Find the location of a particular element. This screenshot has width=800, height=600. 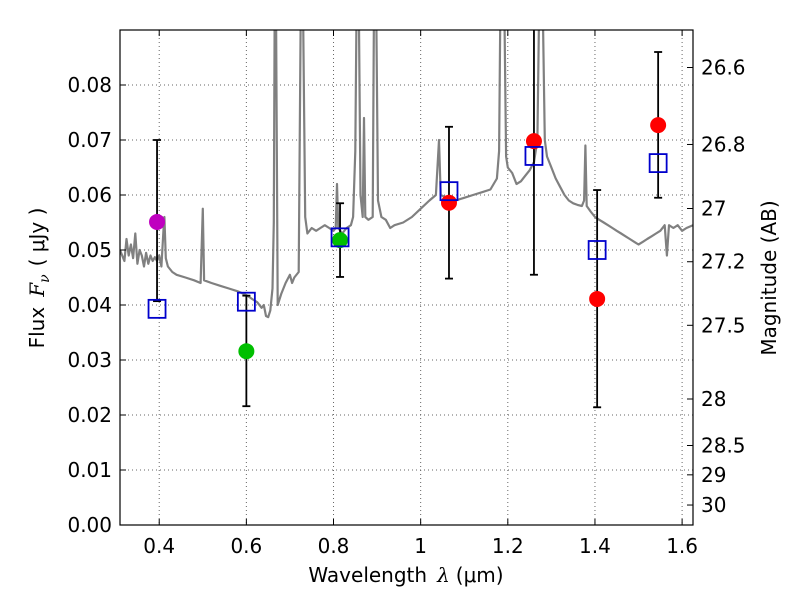

magnitude-tick-label: 28.5 is located at coordinates (723, 445).